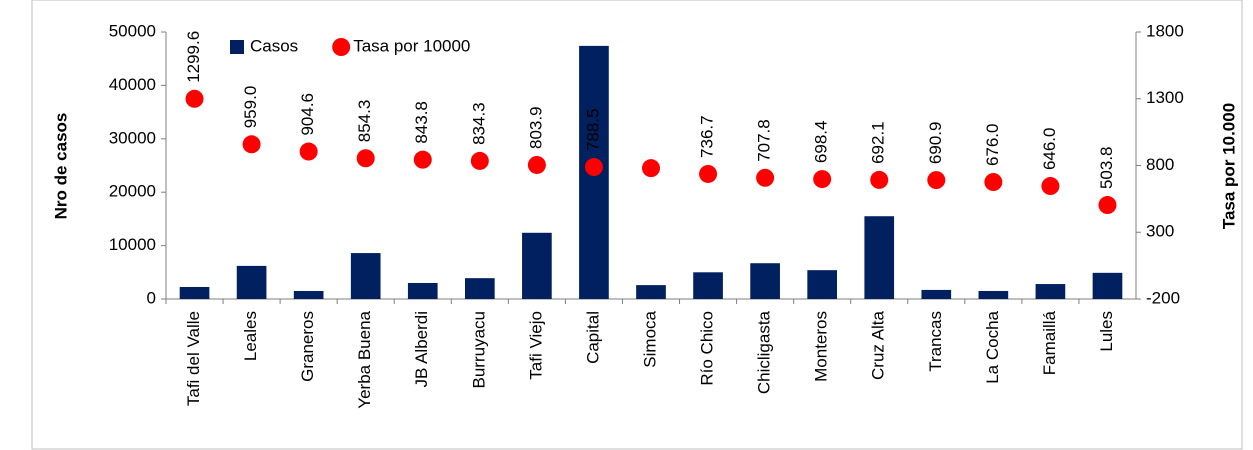 Image resolution: width=1253 pixels, height=450 pixels. I want to click on y-axis-title: Nro de casos, so click(60, 166).